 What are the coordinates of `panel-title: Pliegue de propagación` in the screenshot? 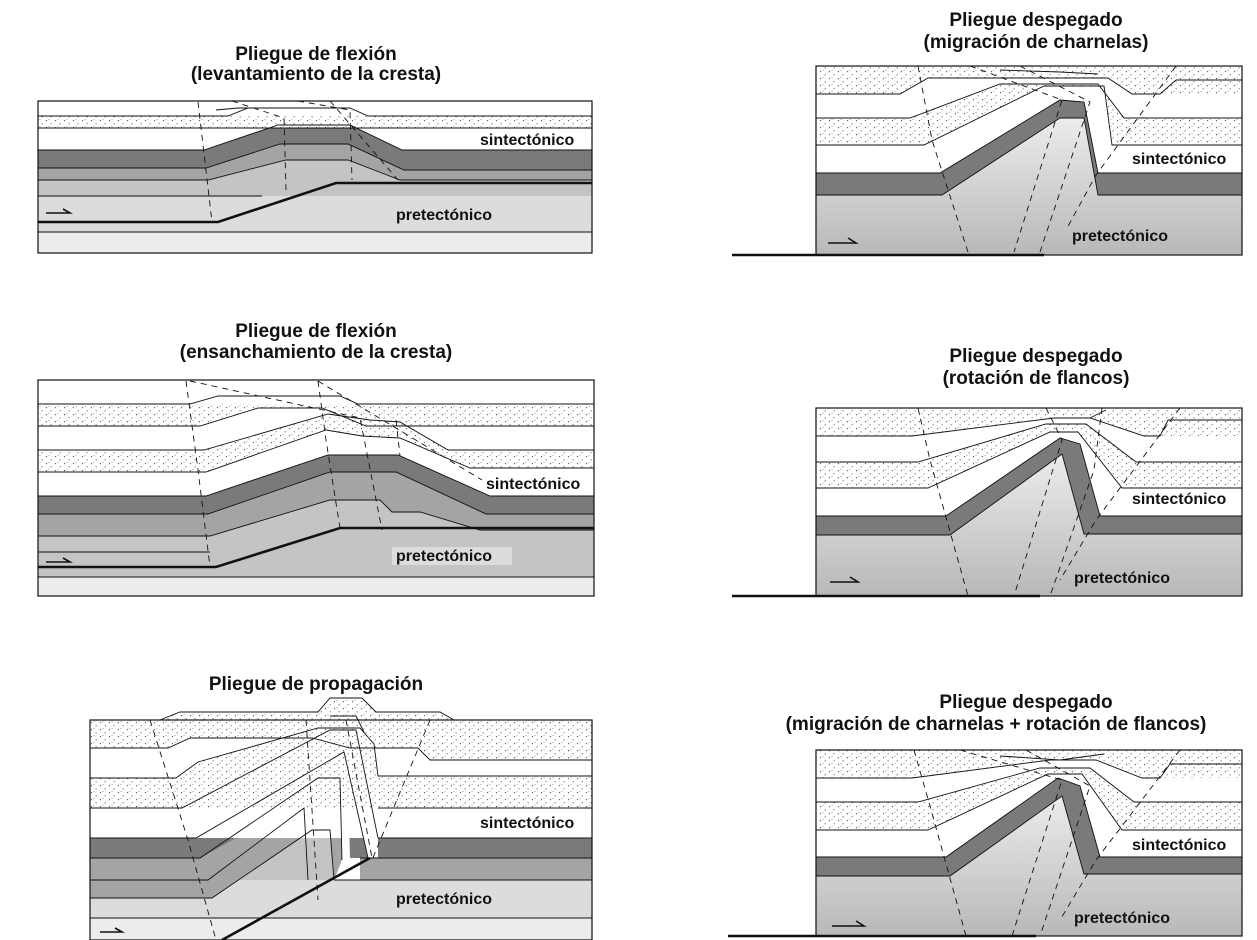 It's located at (316, 684).